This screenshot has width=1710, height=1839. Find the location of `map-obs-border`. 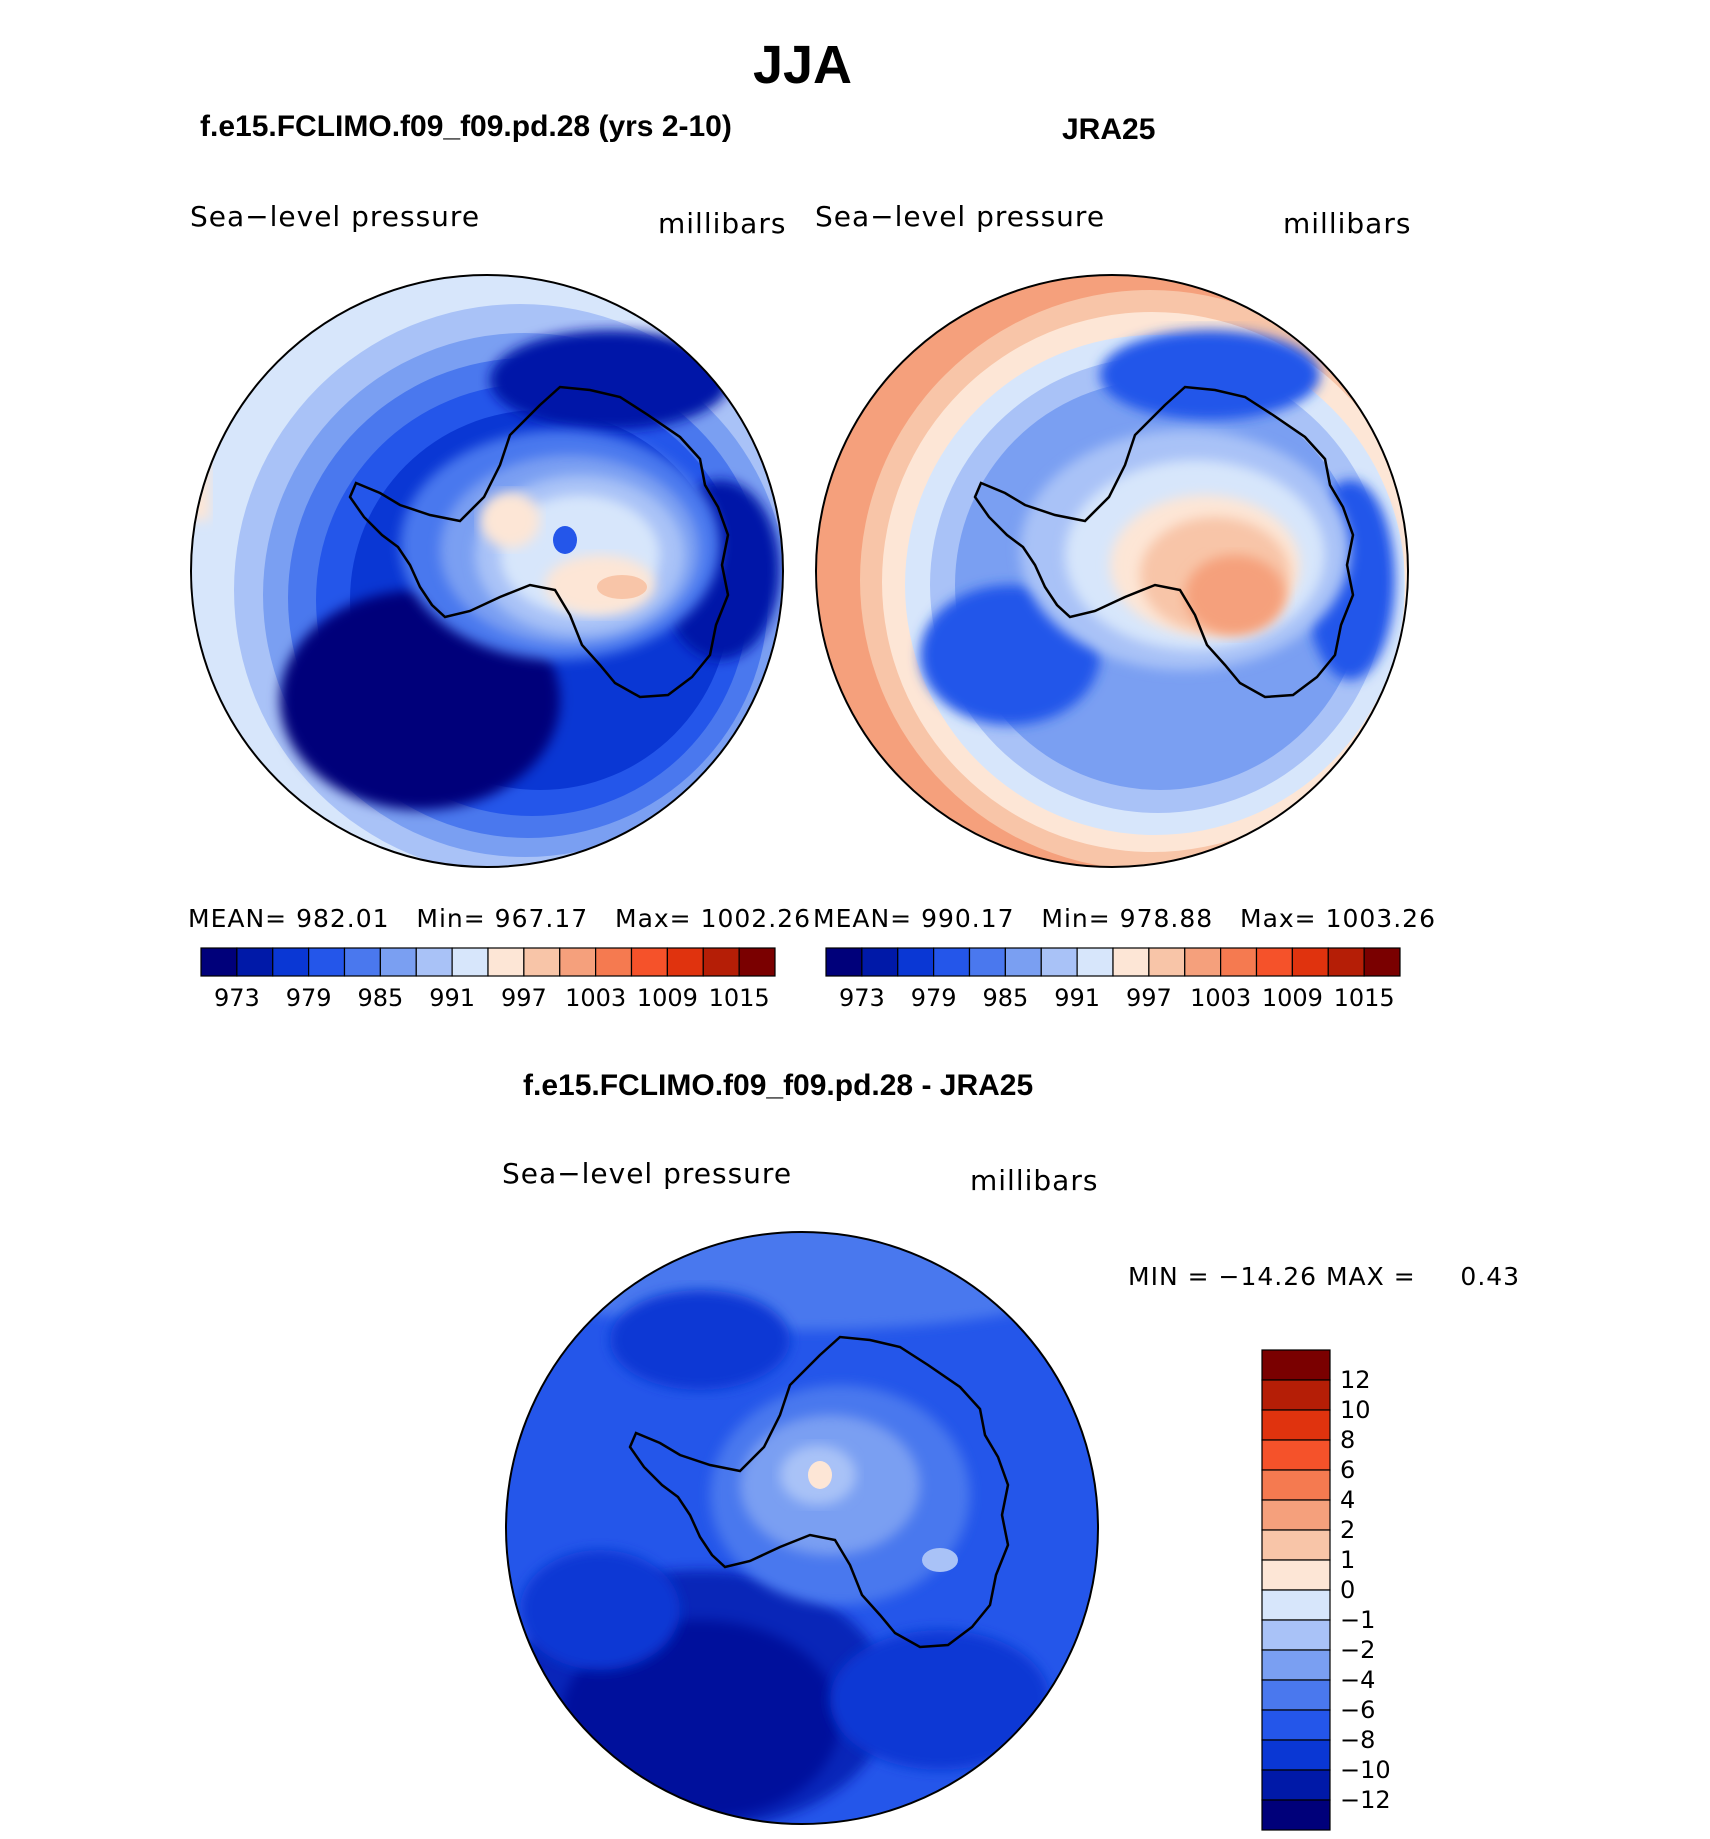

map-obs-border is located at coordinates (1112, 571).